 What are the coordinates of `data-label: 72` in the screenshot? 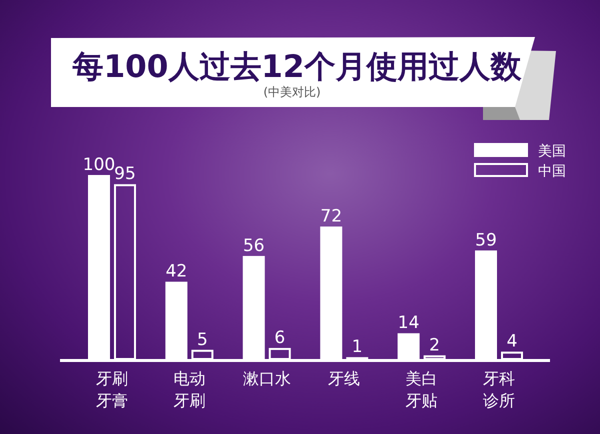 It's located at (331, 216).